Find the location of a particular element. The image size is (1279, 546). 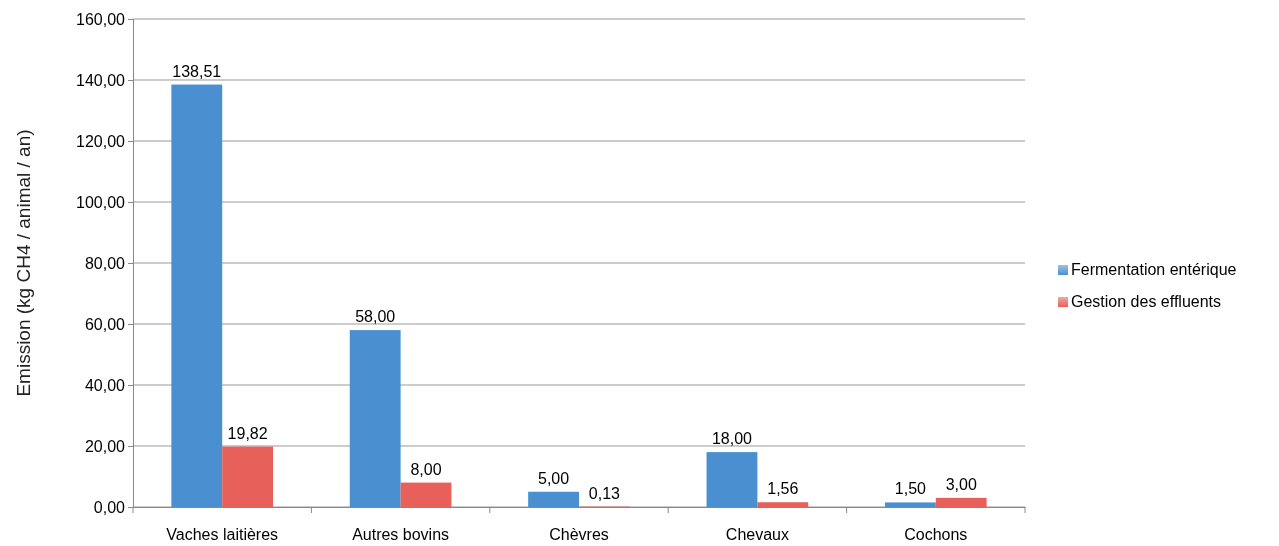

data-label: 1,50 is located at coordinates (910, 489).